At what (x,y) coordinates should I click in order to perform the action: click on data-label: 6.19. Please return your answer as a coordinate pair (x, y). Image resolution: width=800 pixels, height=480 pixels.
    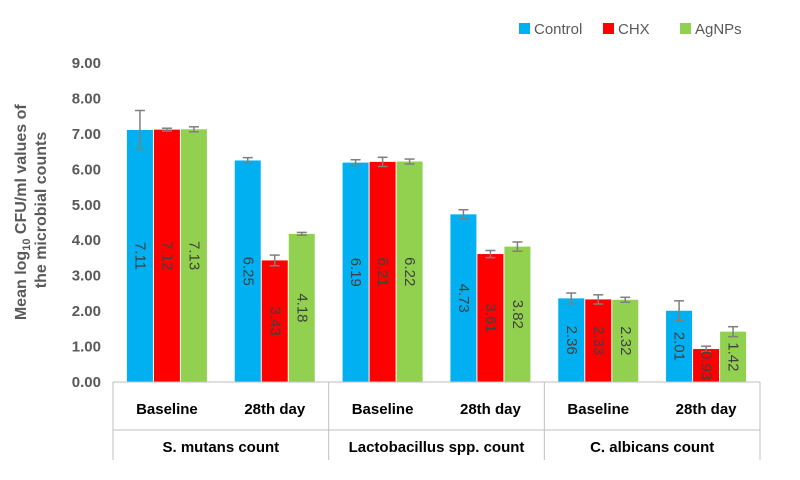
    Looking at the image, I should click on (355, 272).